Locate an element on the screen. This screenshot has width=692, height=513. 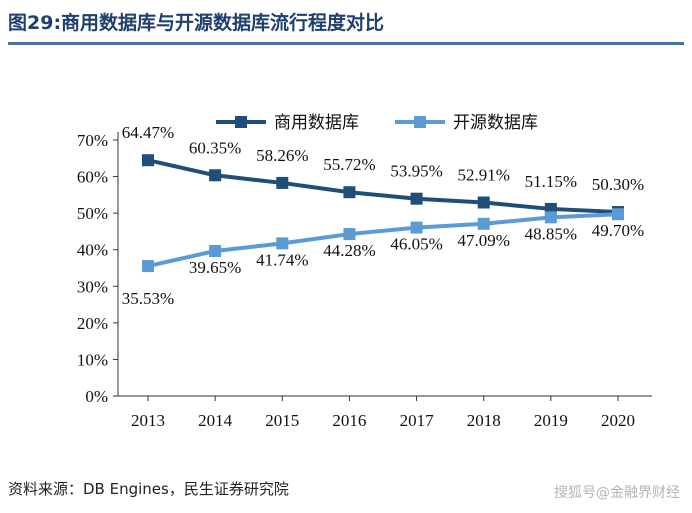
data-label-series-2: 46.05% is located at coordinates (416, 244).